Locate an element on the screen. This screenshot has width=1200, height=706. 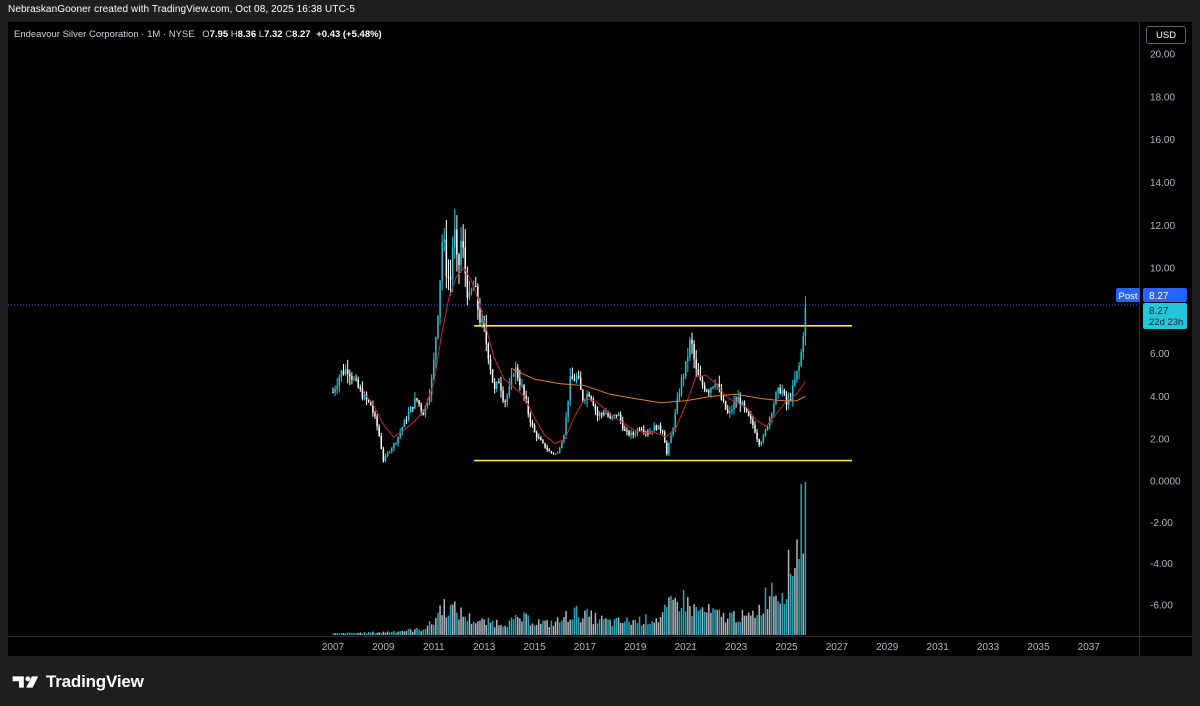
high-label: H is located at coordinates (234, 34).